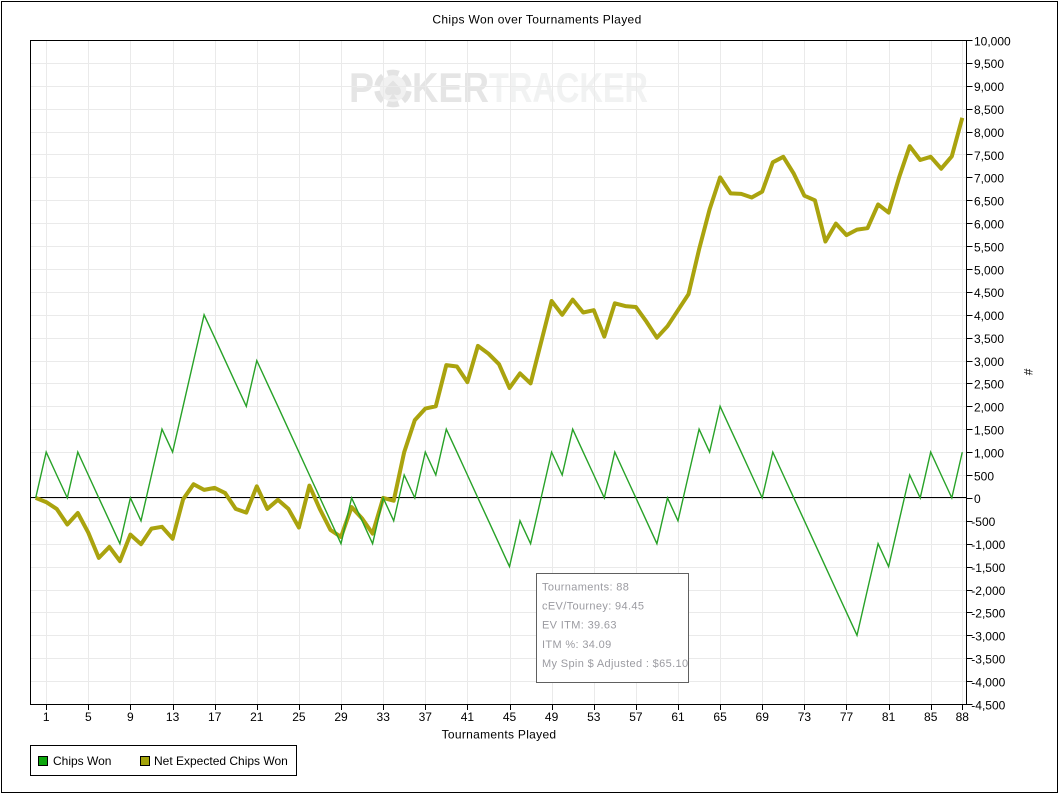 This screenshot has height=795, width=1060. I want to click on svg-text: 5, so click(88, 717).